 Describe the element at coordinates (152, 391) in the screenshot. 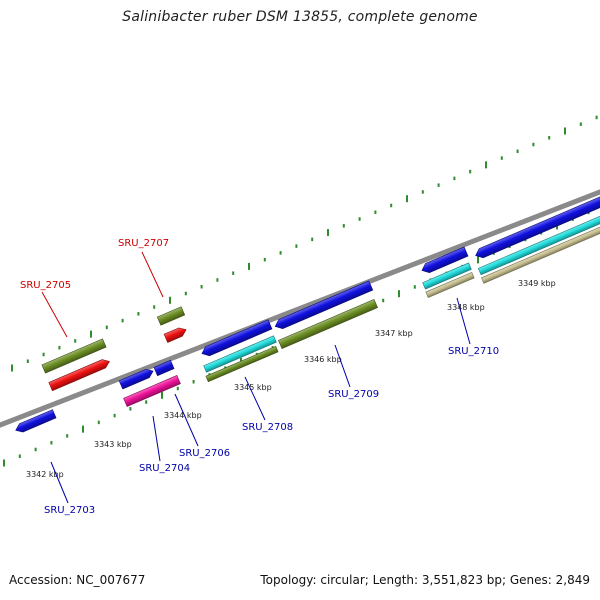

I see `gene-bar-sru-2704-c` at that location.